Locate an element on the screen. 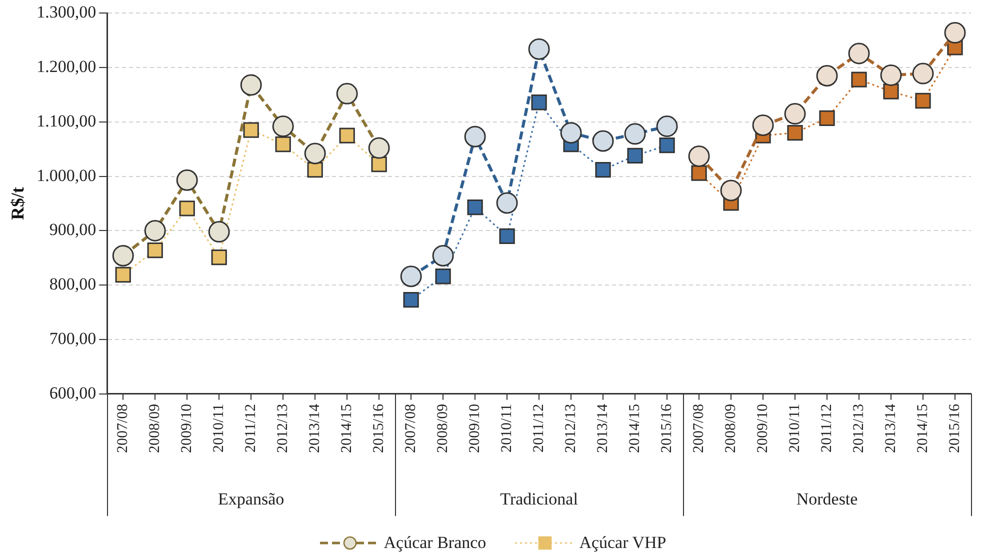  y-tick-label: 1.300,00 is located at coordinates (66, 12).